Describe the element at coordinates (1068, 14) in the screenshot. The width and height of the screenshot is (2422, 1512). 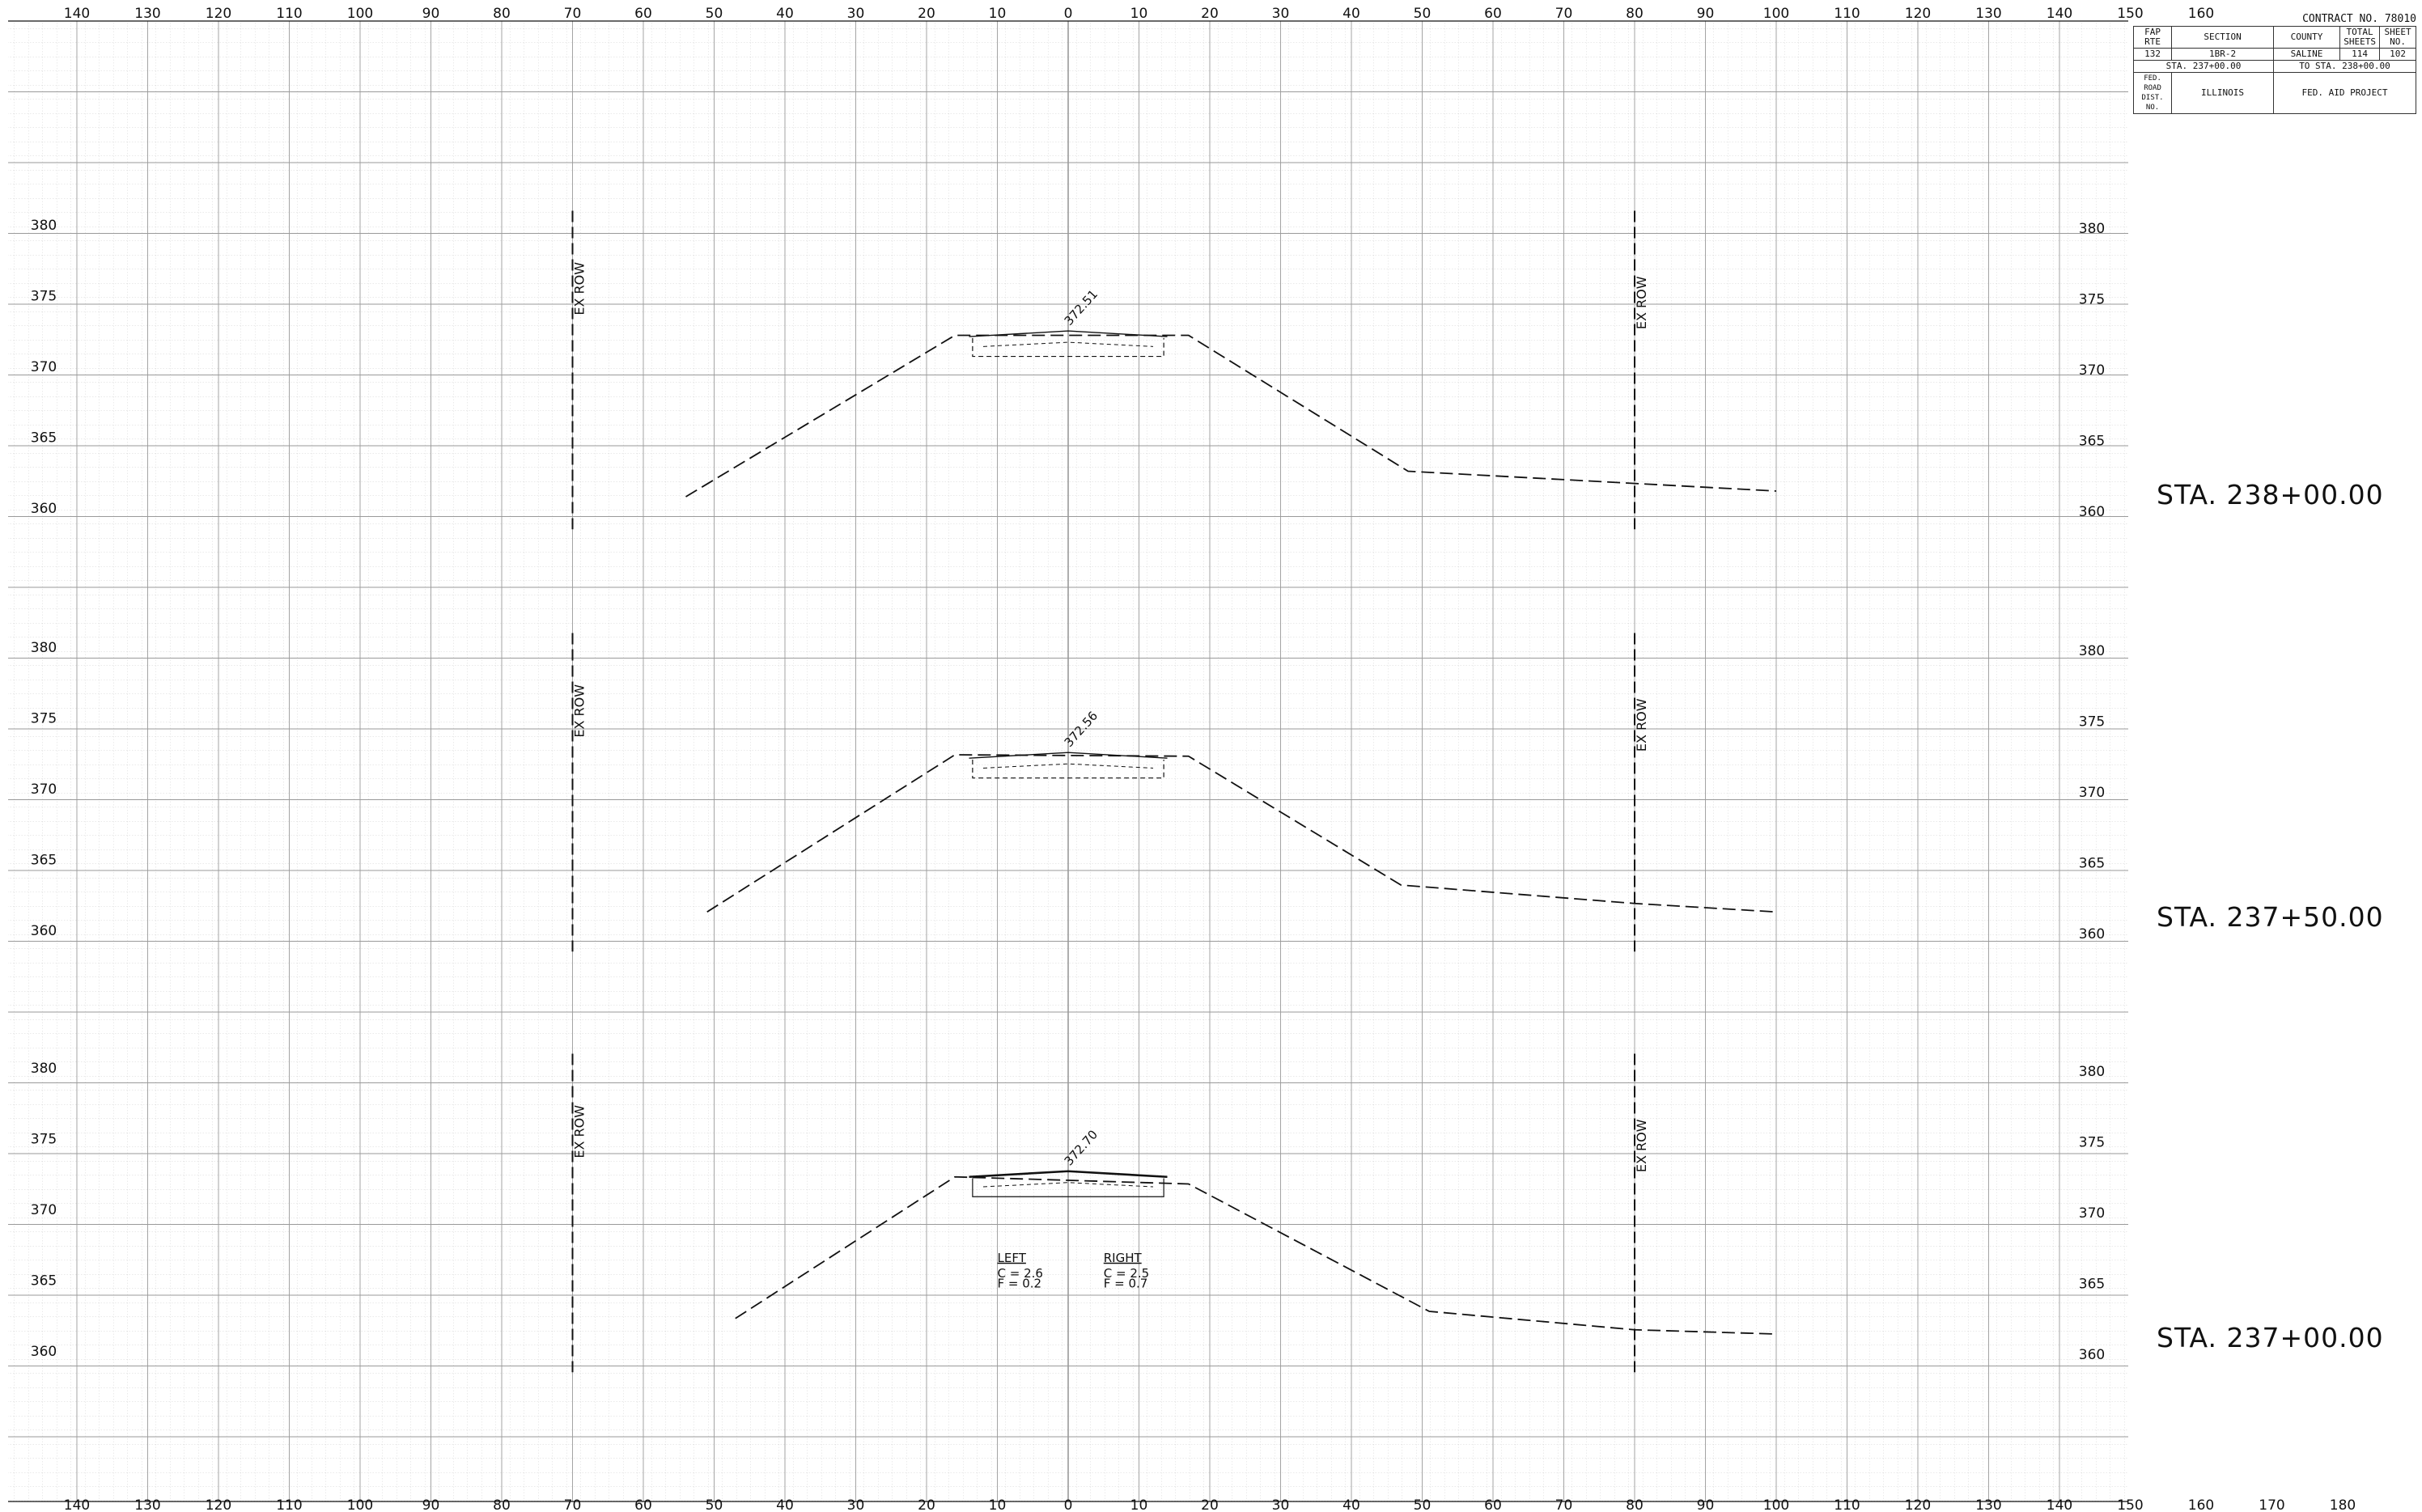
I see `top-axis-label: 0` at that location.